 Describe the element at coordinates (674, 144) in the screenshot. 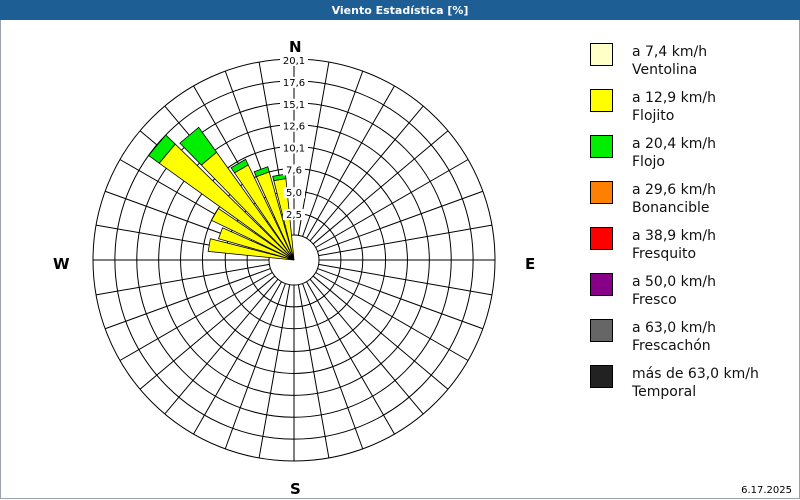

I see `legend-speed: a 20,4 km/h` at that location.